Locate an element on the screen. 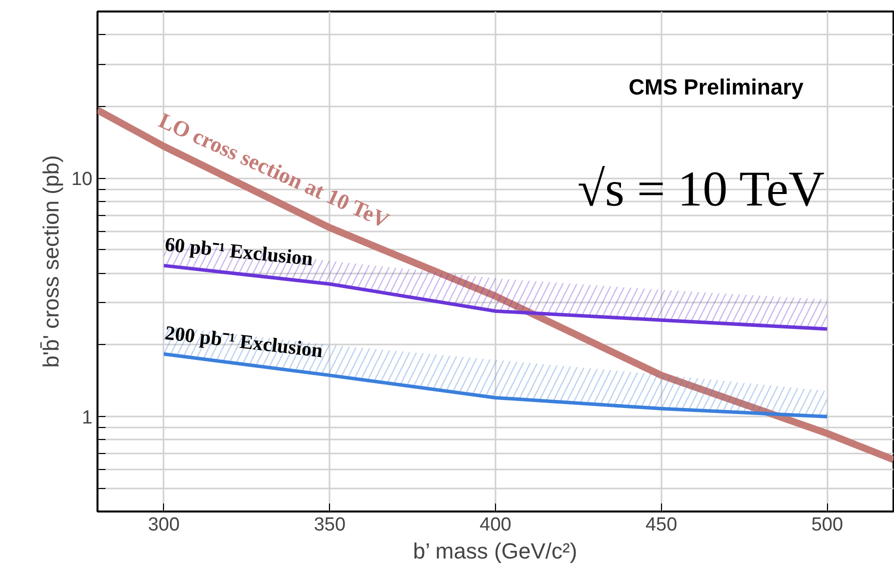 The image size is (894, 587). x-axis-title: b’ mass (GeV/c²) is located at coordinates (495, 551).